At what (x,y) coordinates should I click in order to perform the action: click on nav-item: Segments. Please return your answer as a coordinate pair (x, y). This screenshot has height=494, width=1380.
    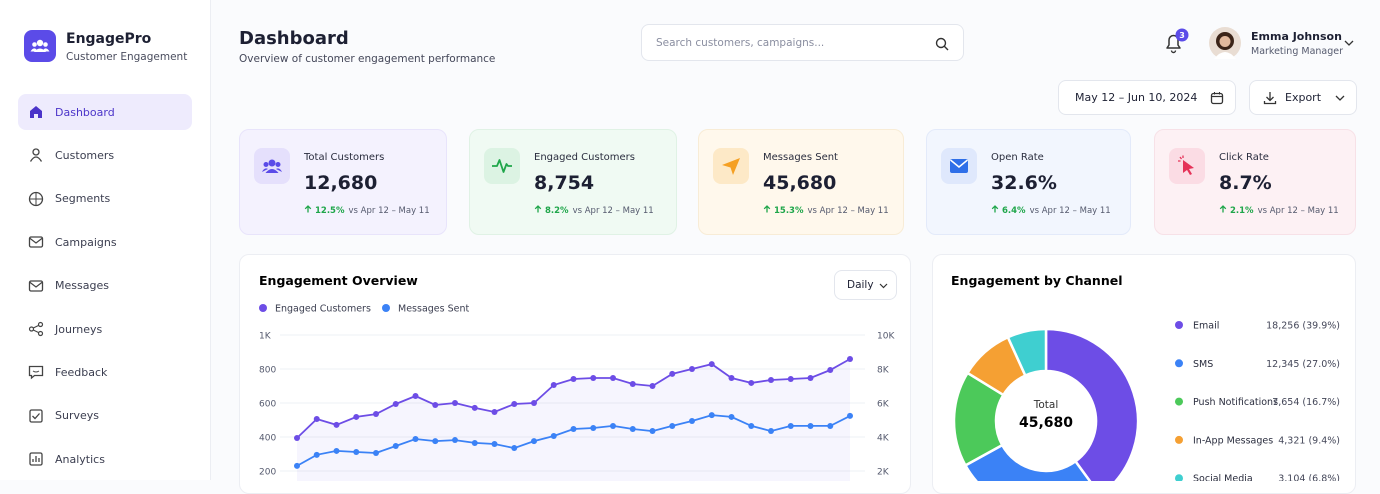
    Looking at the image, I should click on (105, 199).